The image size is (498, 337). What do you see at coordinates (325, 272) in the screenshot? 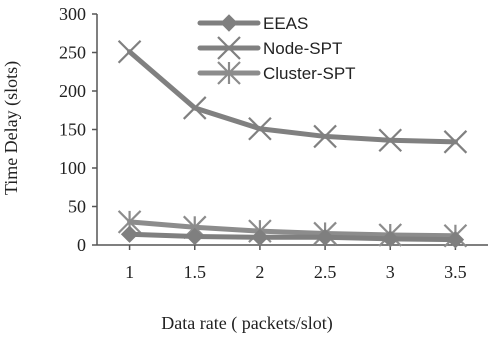
I see `x-tick-label: 2.5` at bounding box center [325, 272].